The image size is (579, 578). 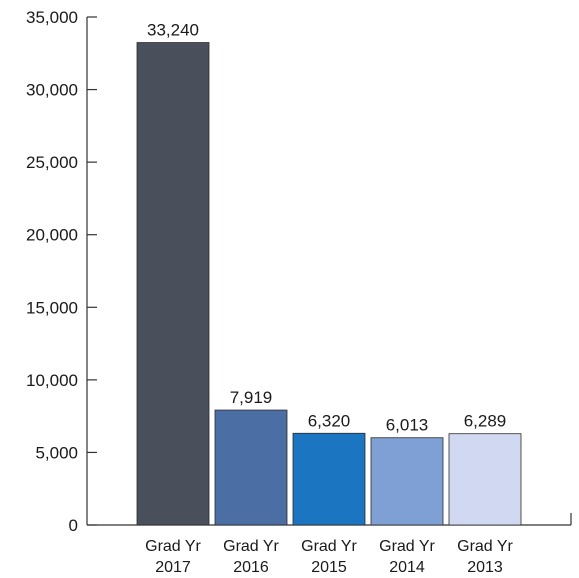 I want to click on y-tick-label: 15,000, so click(x=52, y=307).